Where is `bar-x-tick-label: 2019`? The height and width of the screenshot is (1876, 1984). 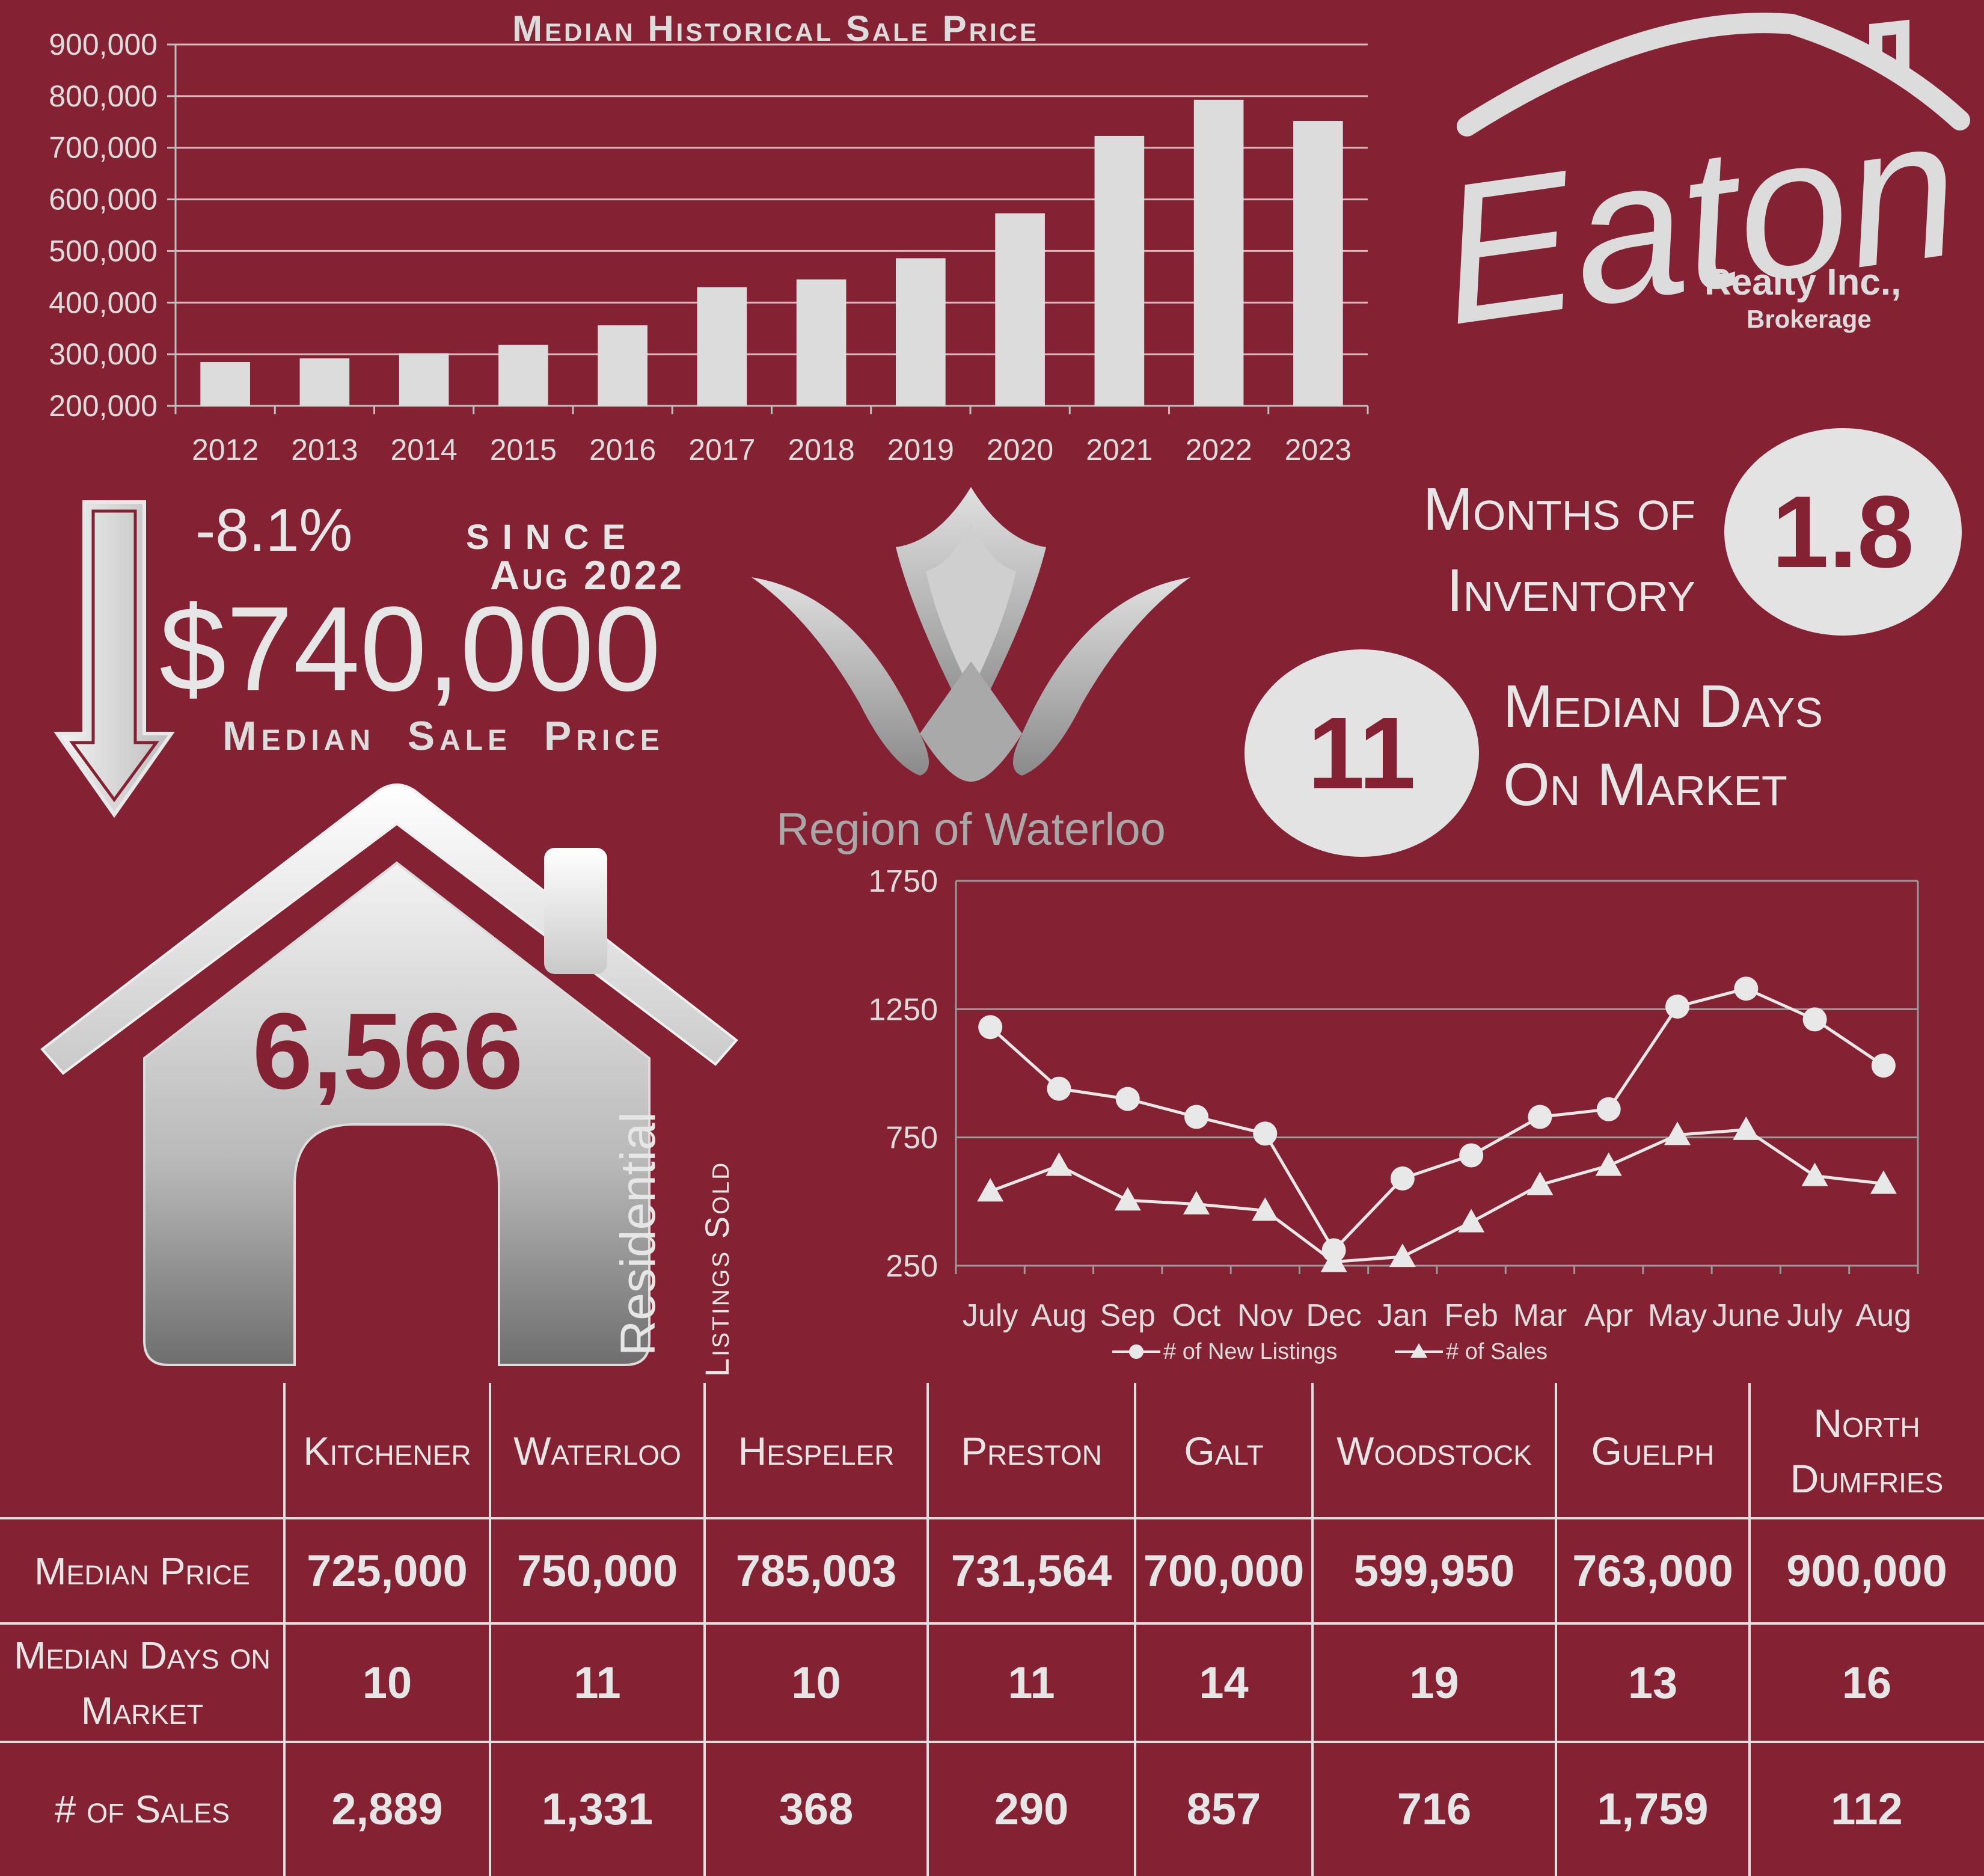 bar-x-tick-label: 2019 is located at coordinates (921, 450).